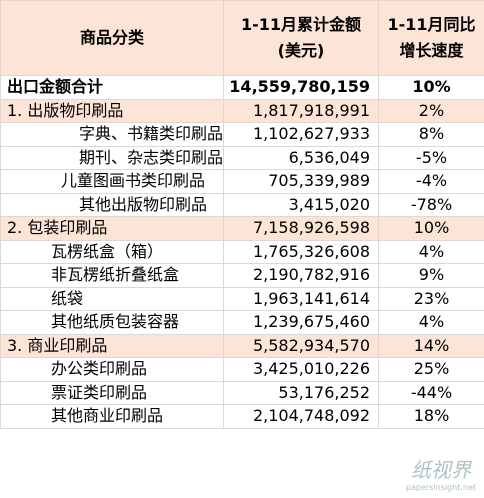 The height and width of the screenshot is (498, 484). I want to click on table-row: 字典、书籍类印刷品 1,102,627,933 8%, so click(242, 134).